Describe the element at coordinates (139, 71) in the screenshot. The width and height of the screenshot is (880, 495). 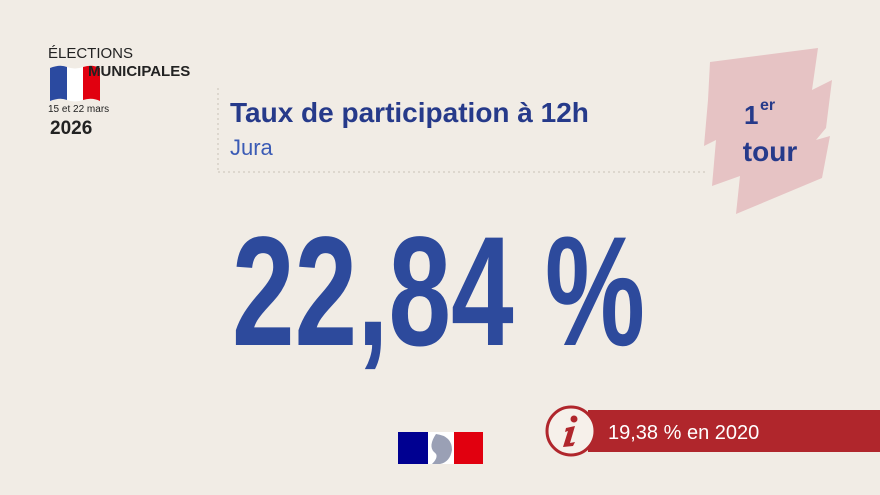
I see `header-line2: MUNICIPALES` at that location.